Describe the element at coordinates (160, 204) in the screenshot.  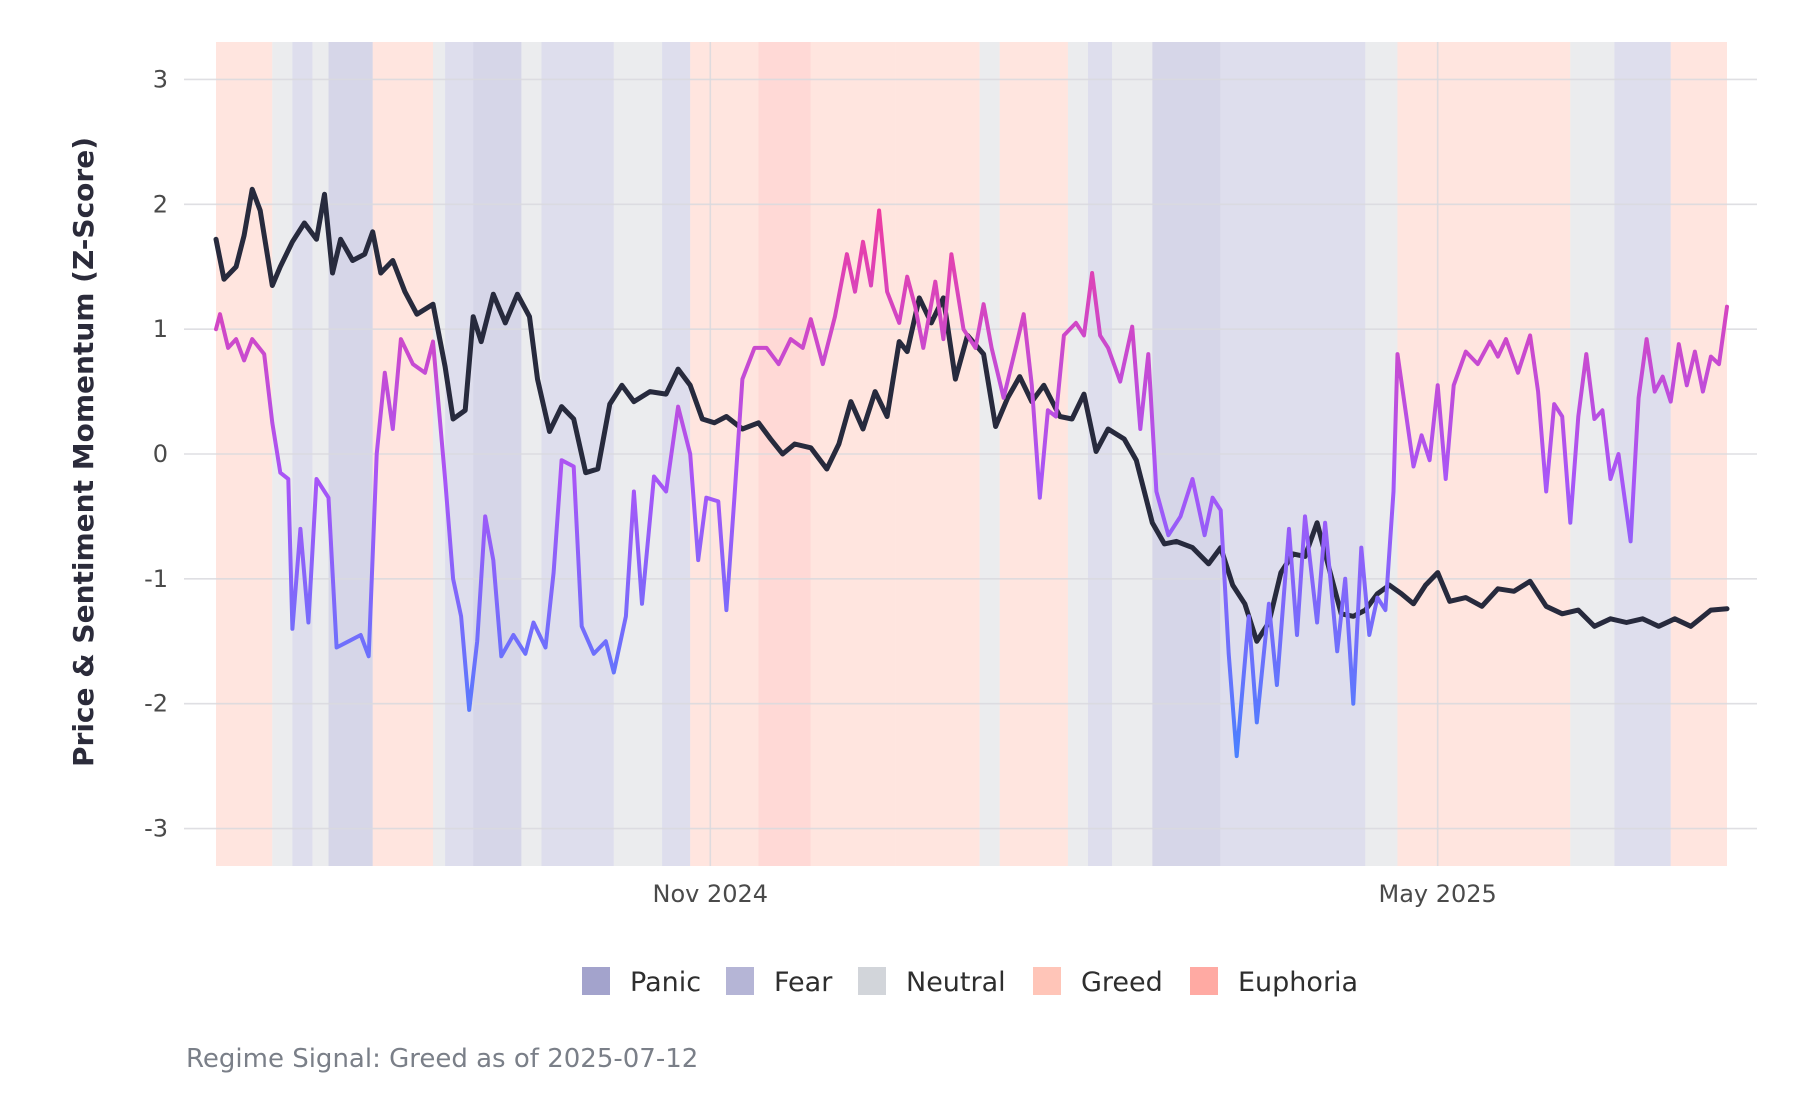
I see `y-tick-label: 2` at that location.